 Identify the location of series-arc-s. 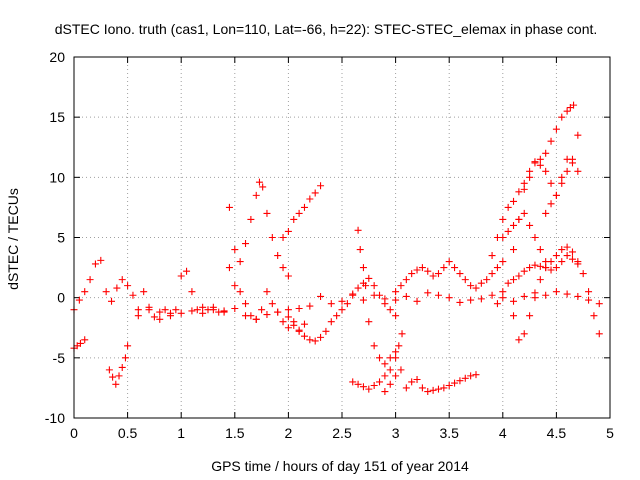
(537, 280).